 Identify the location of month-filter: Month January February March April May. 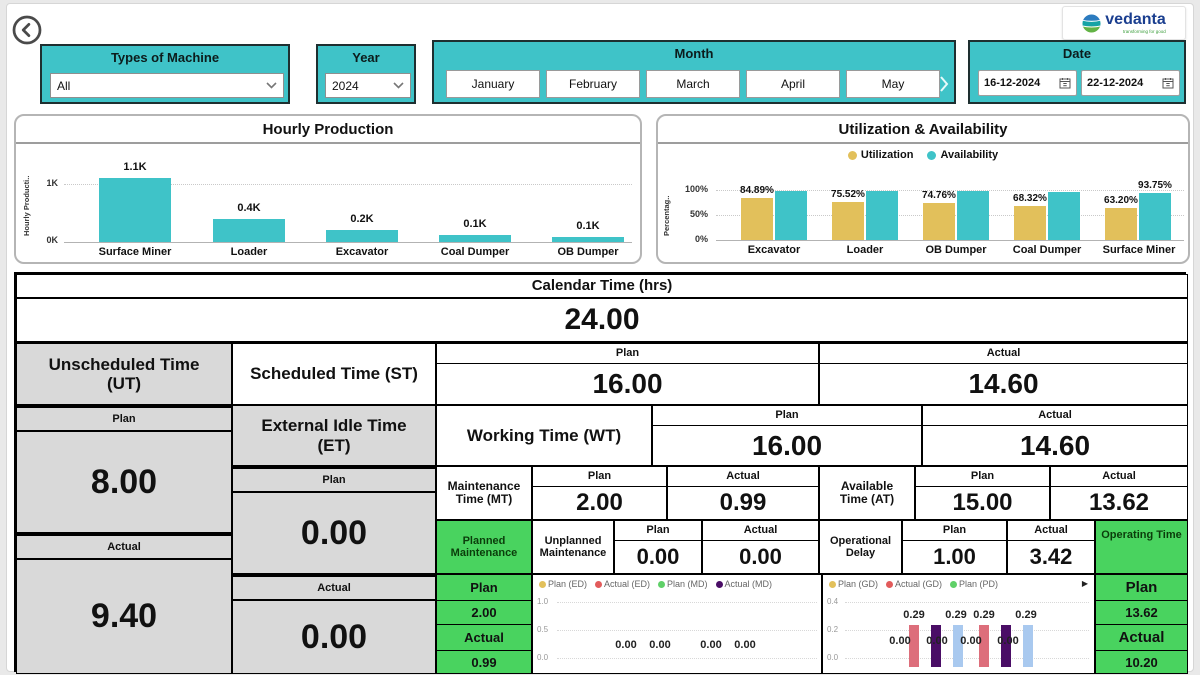
(694, 72).